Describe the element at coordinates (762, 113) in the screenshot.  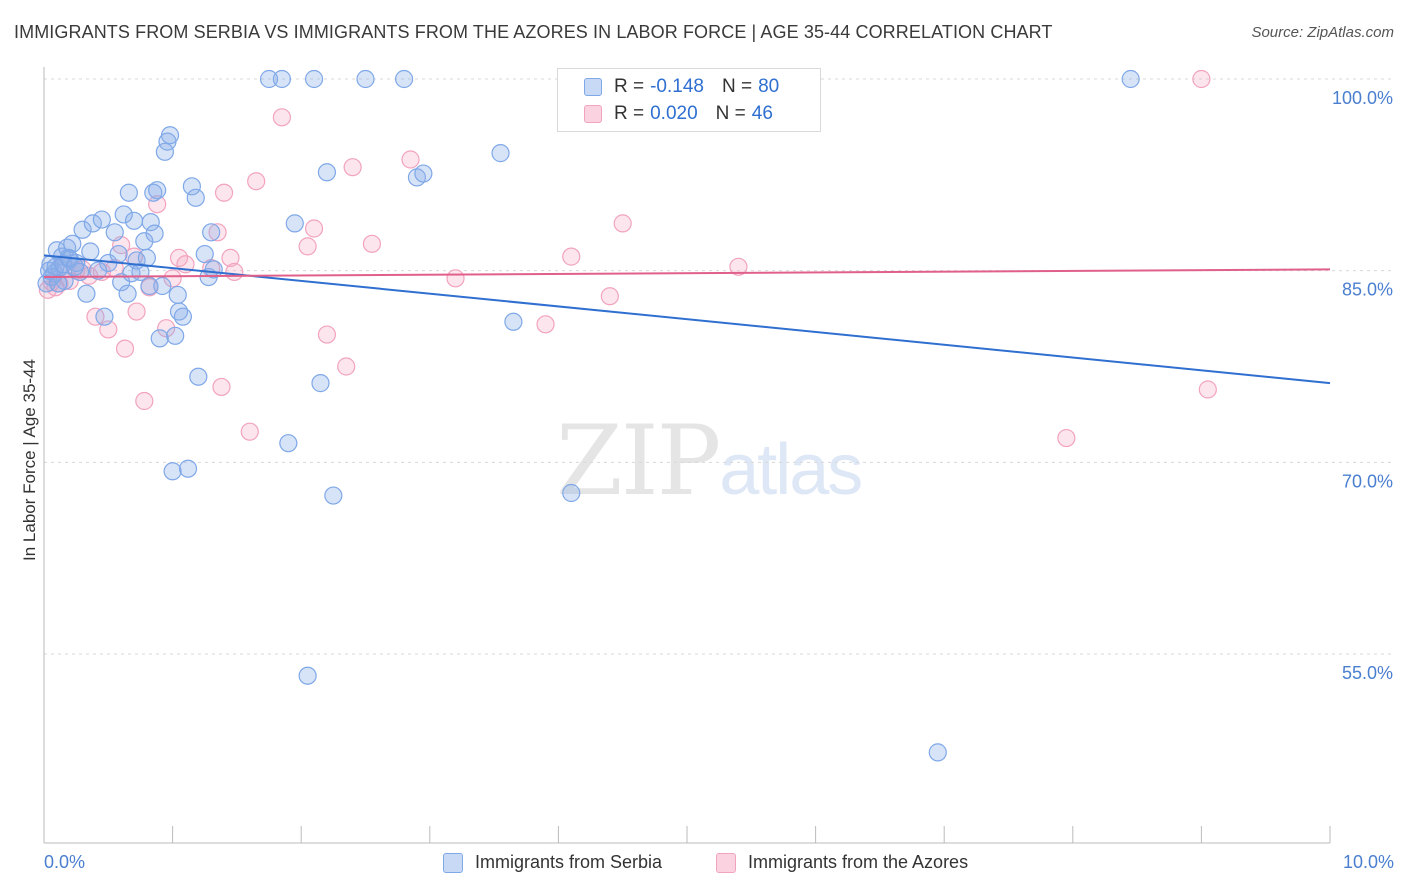
I see `legend-n-value-azores: 46` at that location.